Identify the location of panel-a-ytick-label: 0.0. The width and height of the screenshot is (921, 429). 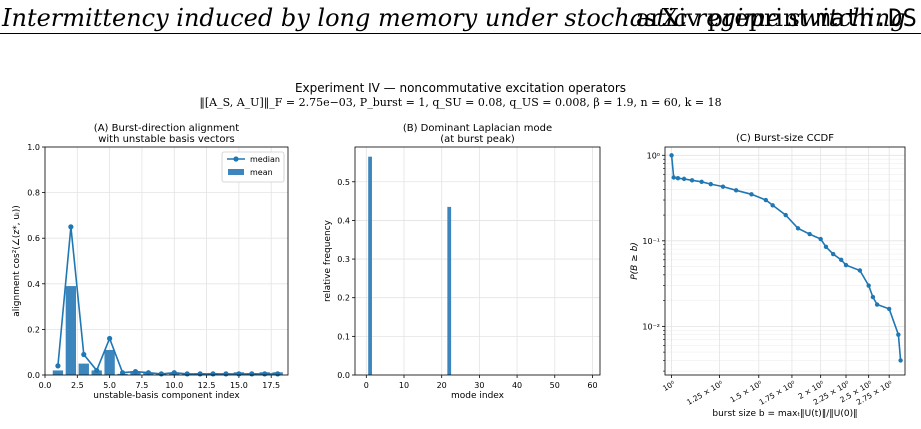
(33, 375).